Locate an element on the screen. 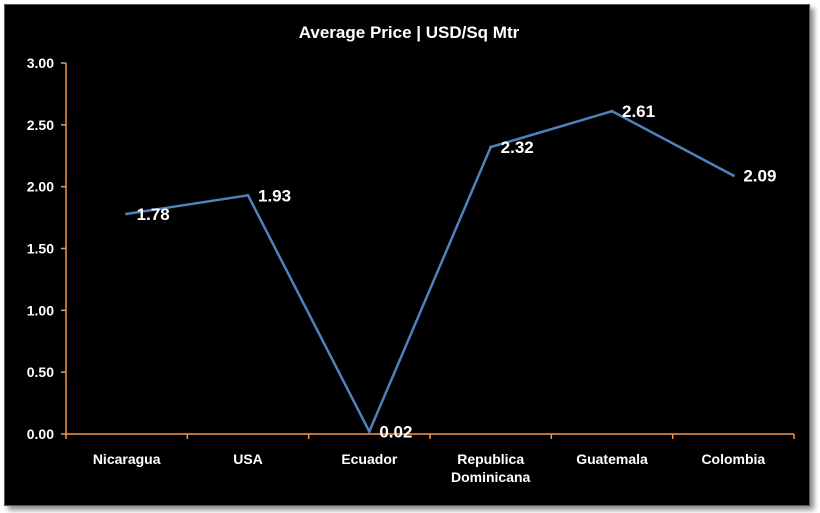 The height and width of the screenshot is (513, 820). y-tick-label: 0.00 is located at coordinates (40, 434).